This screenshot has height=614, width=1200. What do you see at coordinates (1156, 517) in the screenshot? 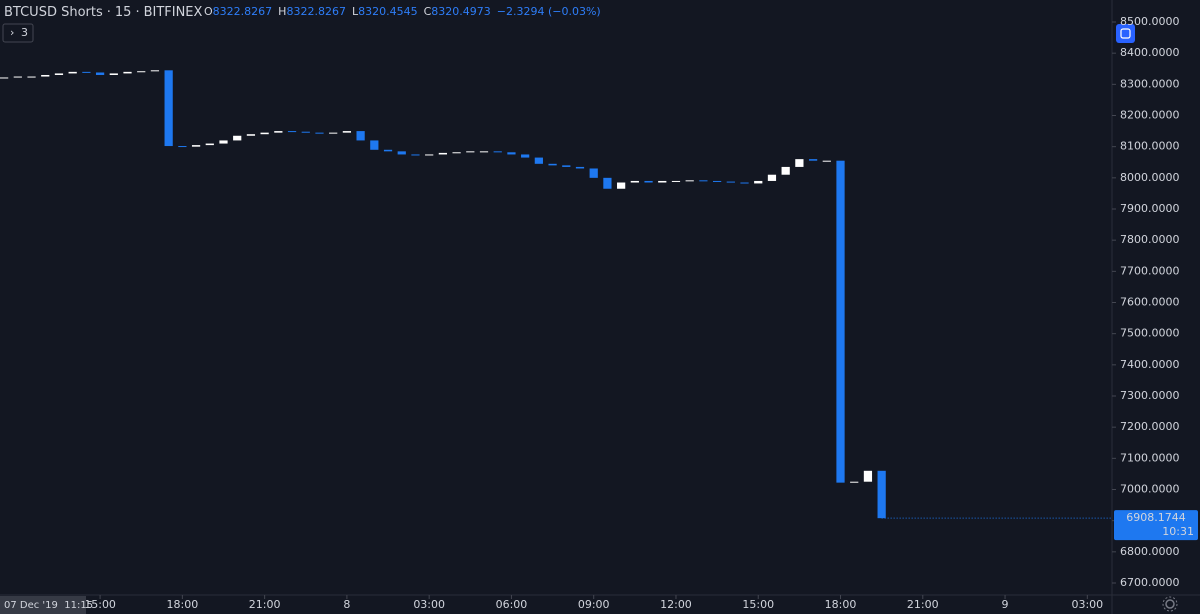
I see `last-price-label: 6908.1744` at bounding box center [1156, 517].